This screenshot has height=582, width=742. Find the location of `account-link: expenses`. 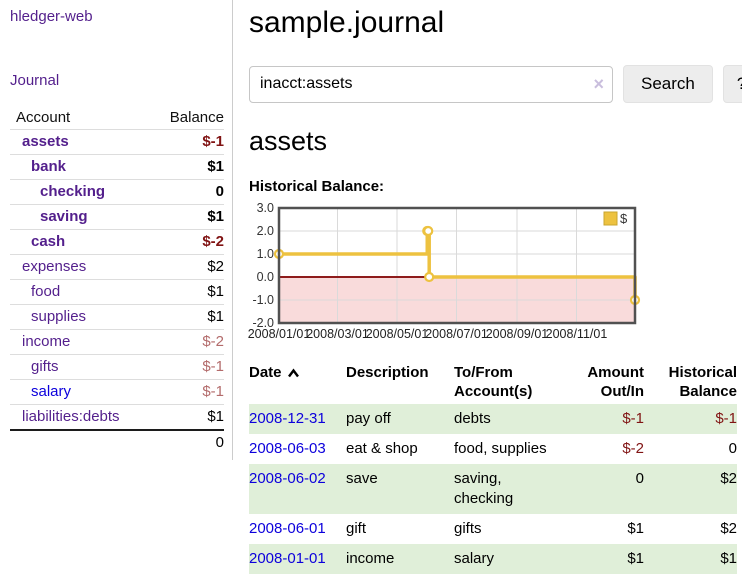

account-link: expenses is located at coordinates (54, 266).